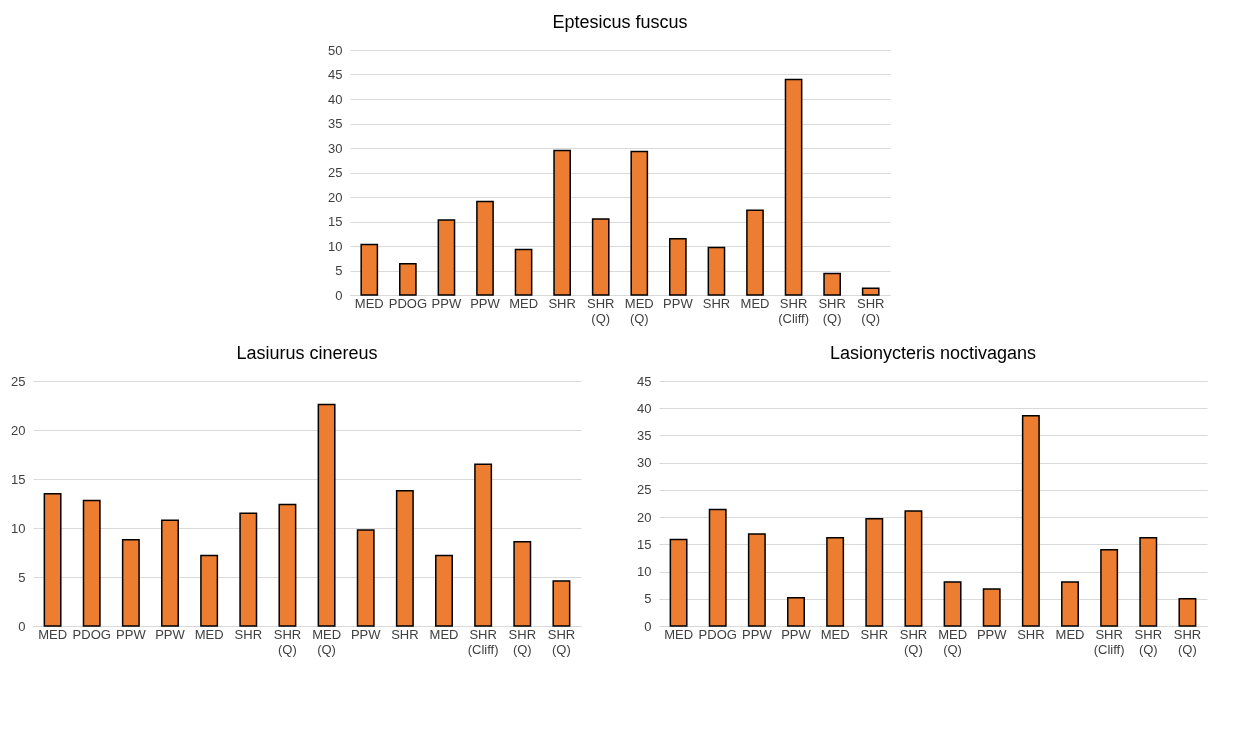  Describe the element at coordinates (307, 353) in the screenshot. I see `chart-title: Lasiurus cinereus` at that location.